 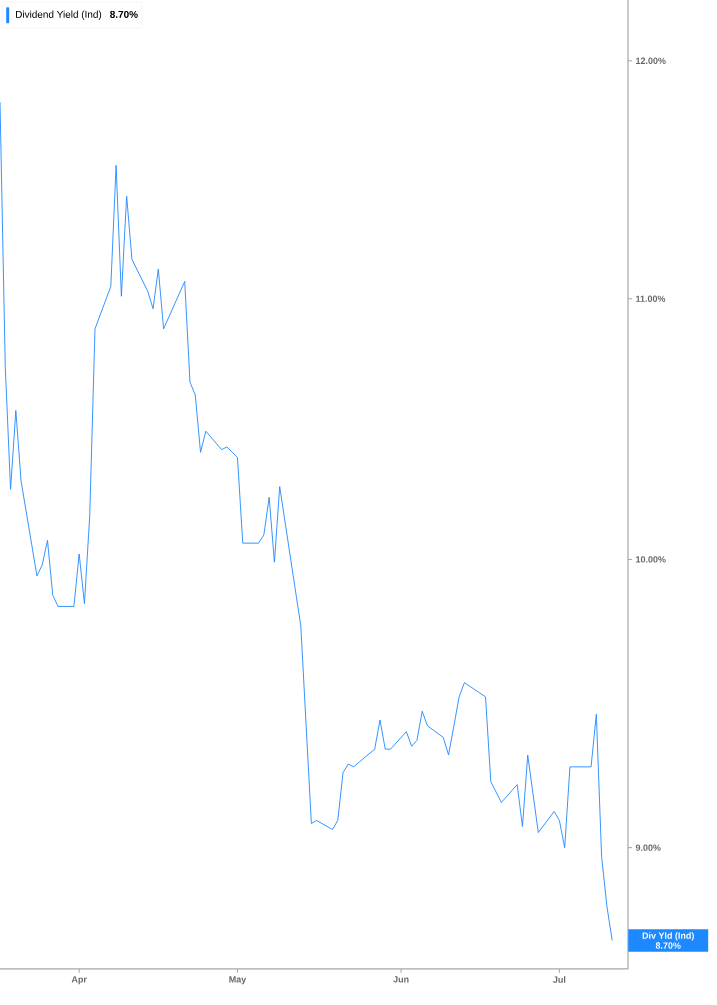 What do you see at coordinates (79, 980) in the screenshot?
I see `x-tick-label: Apr` at bounding box center [79, 980].